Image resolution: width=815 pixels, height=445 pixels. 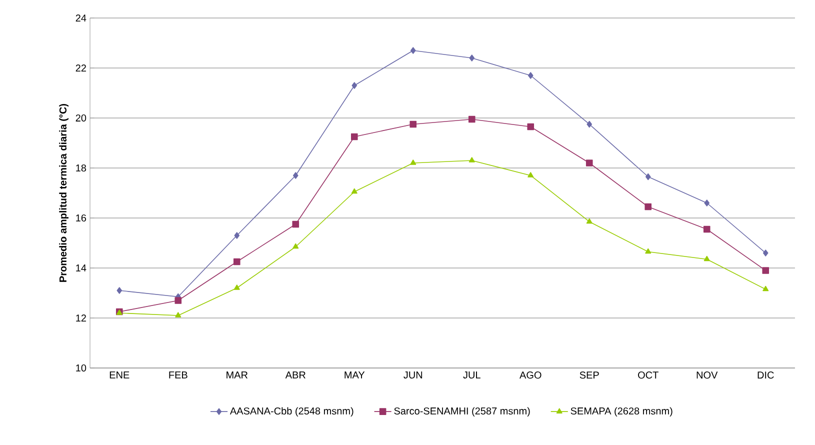 I want to click on y-tick-label: 10, so click(x=81, y=368).